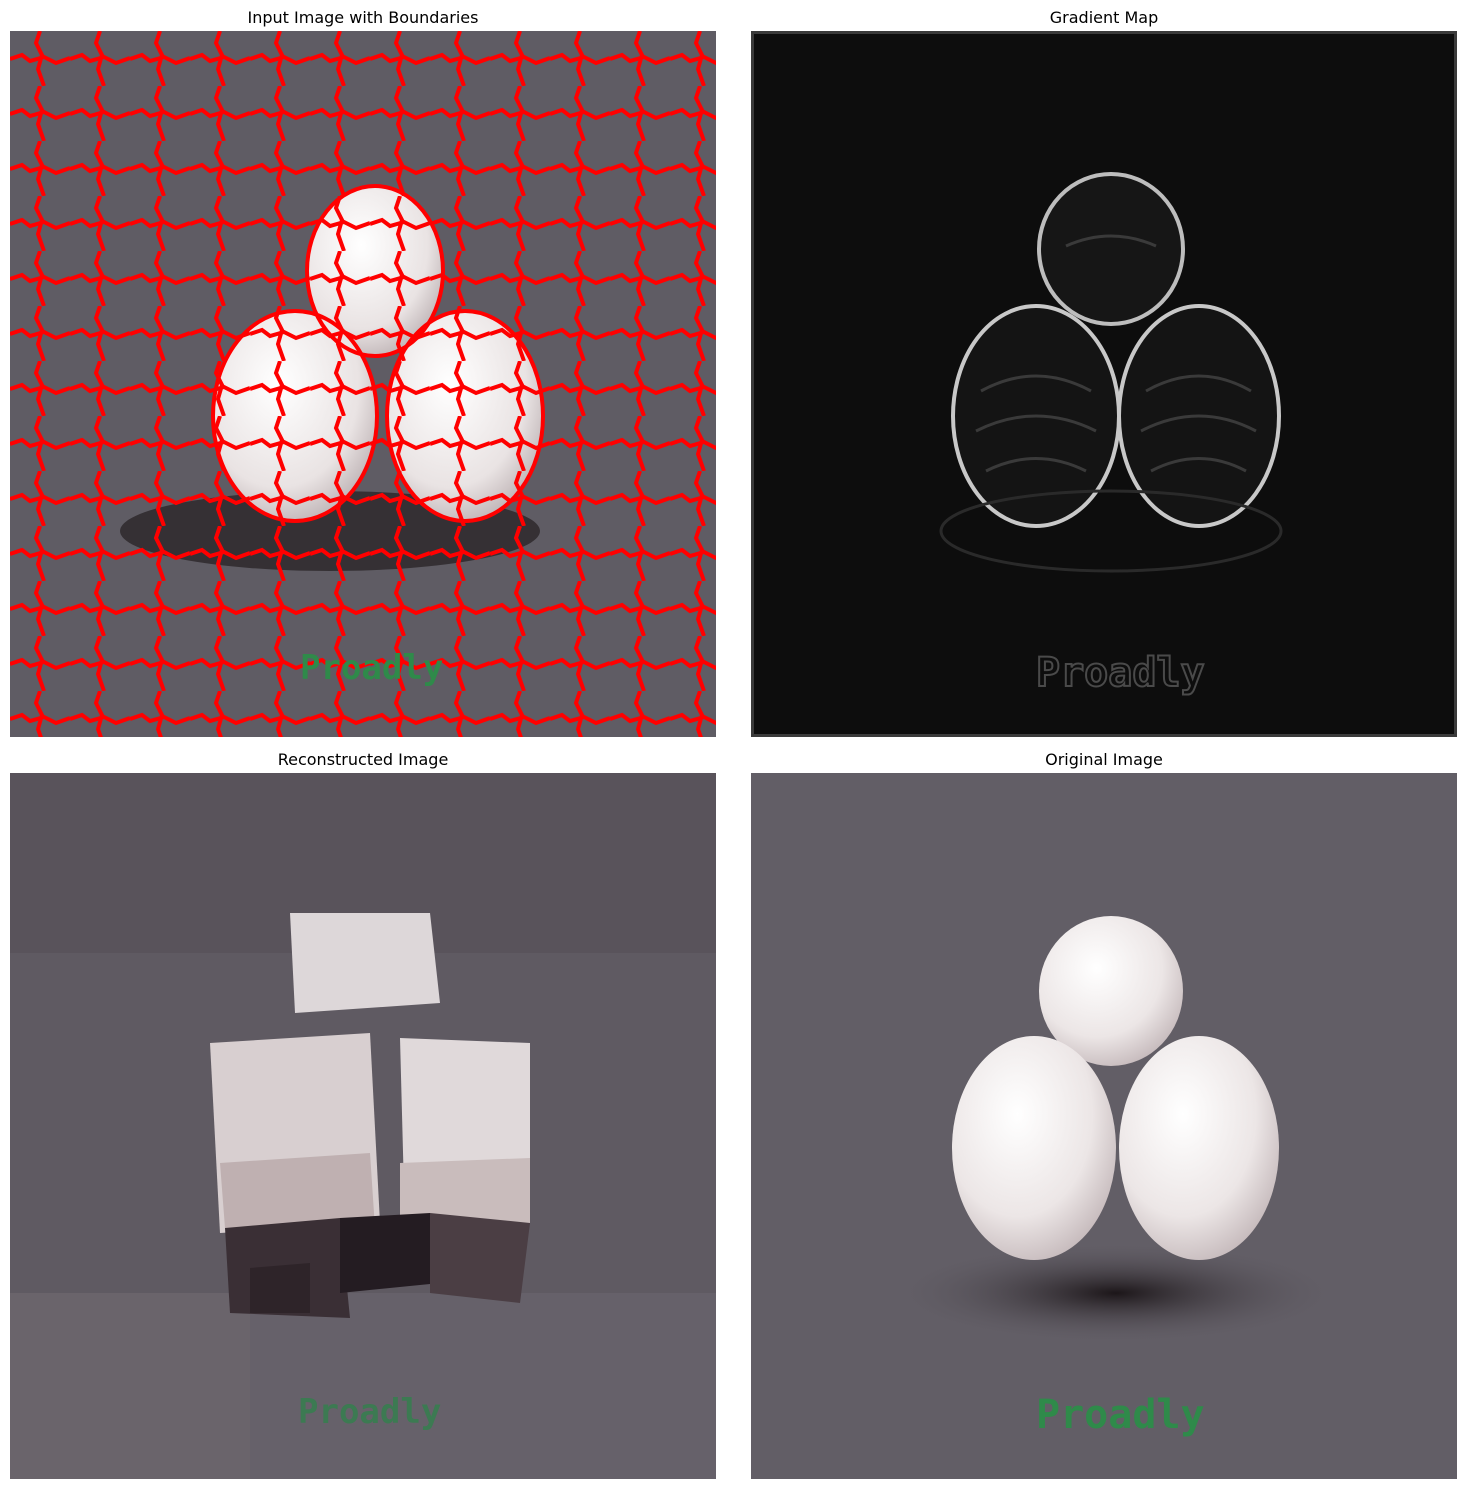 This screenshot has height=1489, width=1465. What do you see at coordinates (363, 759) in the screenshot?
I see `panel-title: Reconstructed Image` at bounding box center [363, 759].